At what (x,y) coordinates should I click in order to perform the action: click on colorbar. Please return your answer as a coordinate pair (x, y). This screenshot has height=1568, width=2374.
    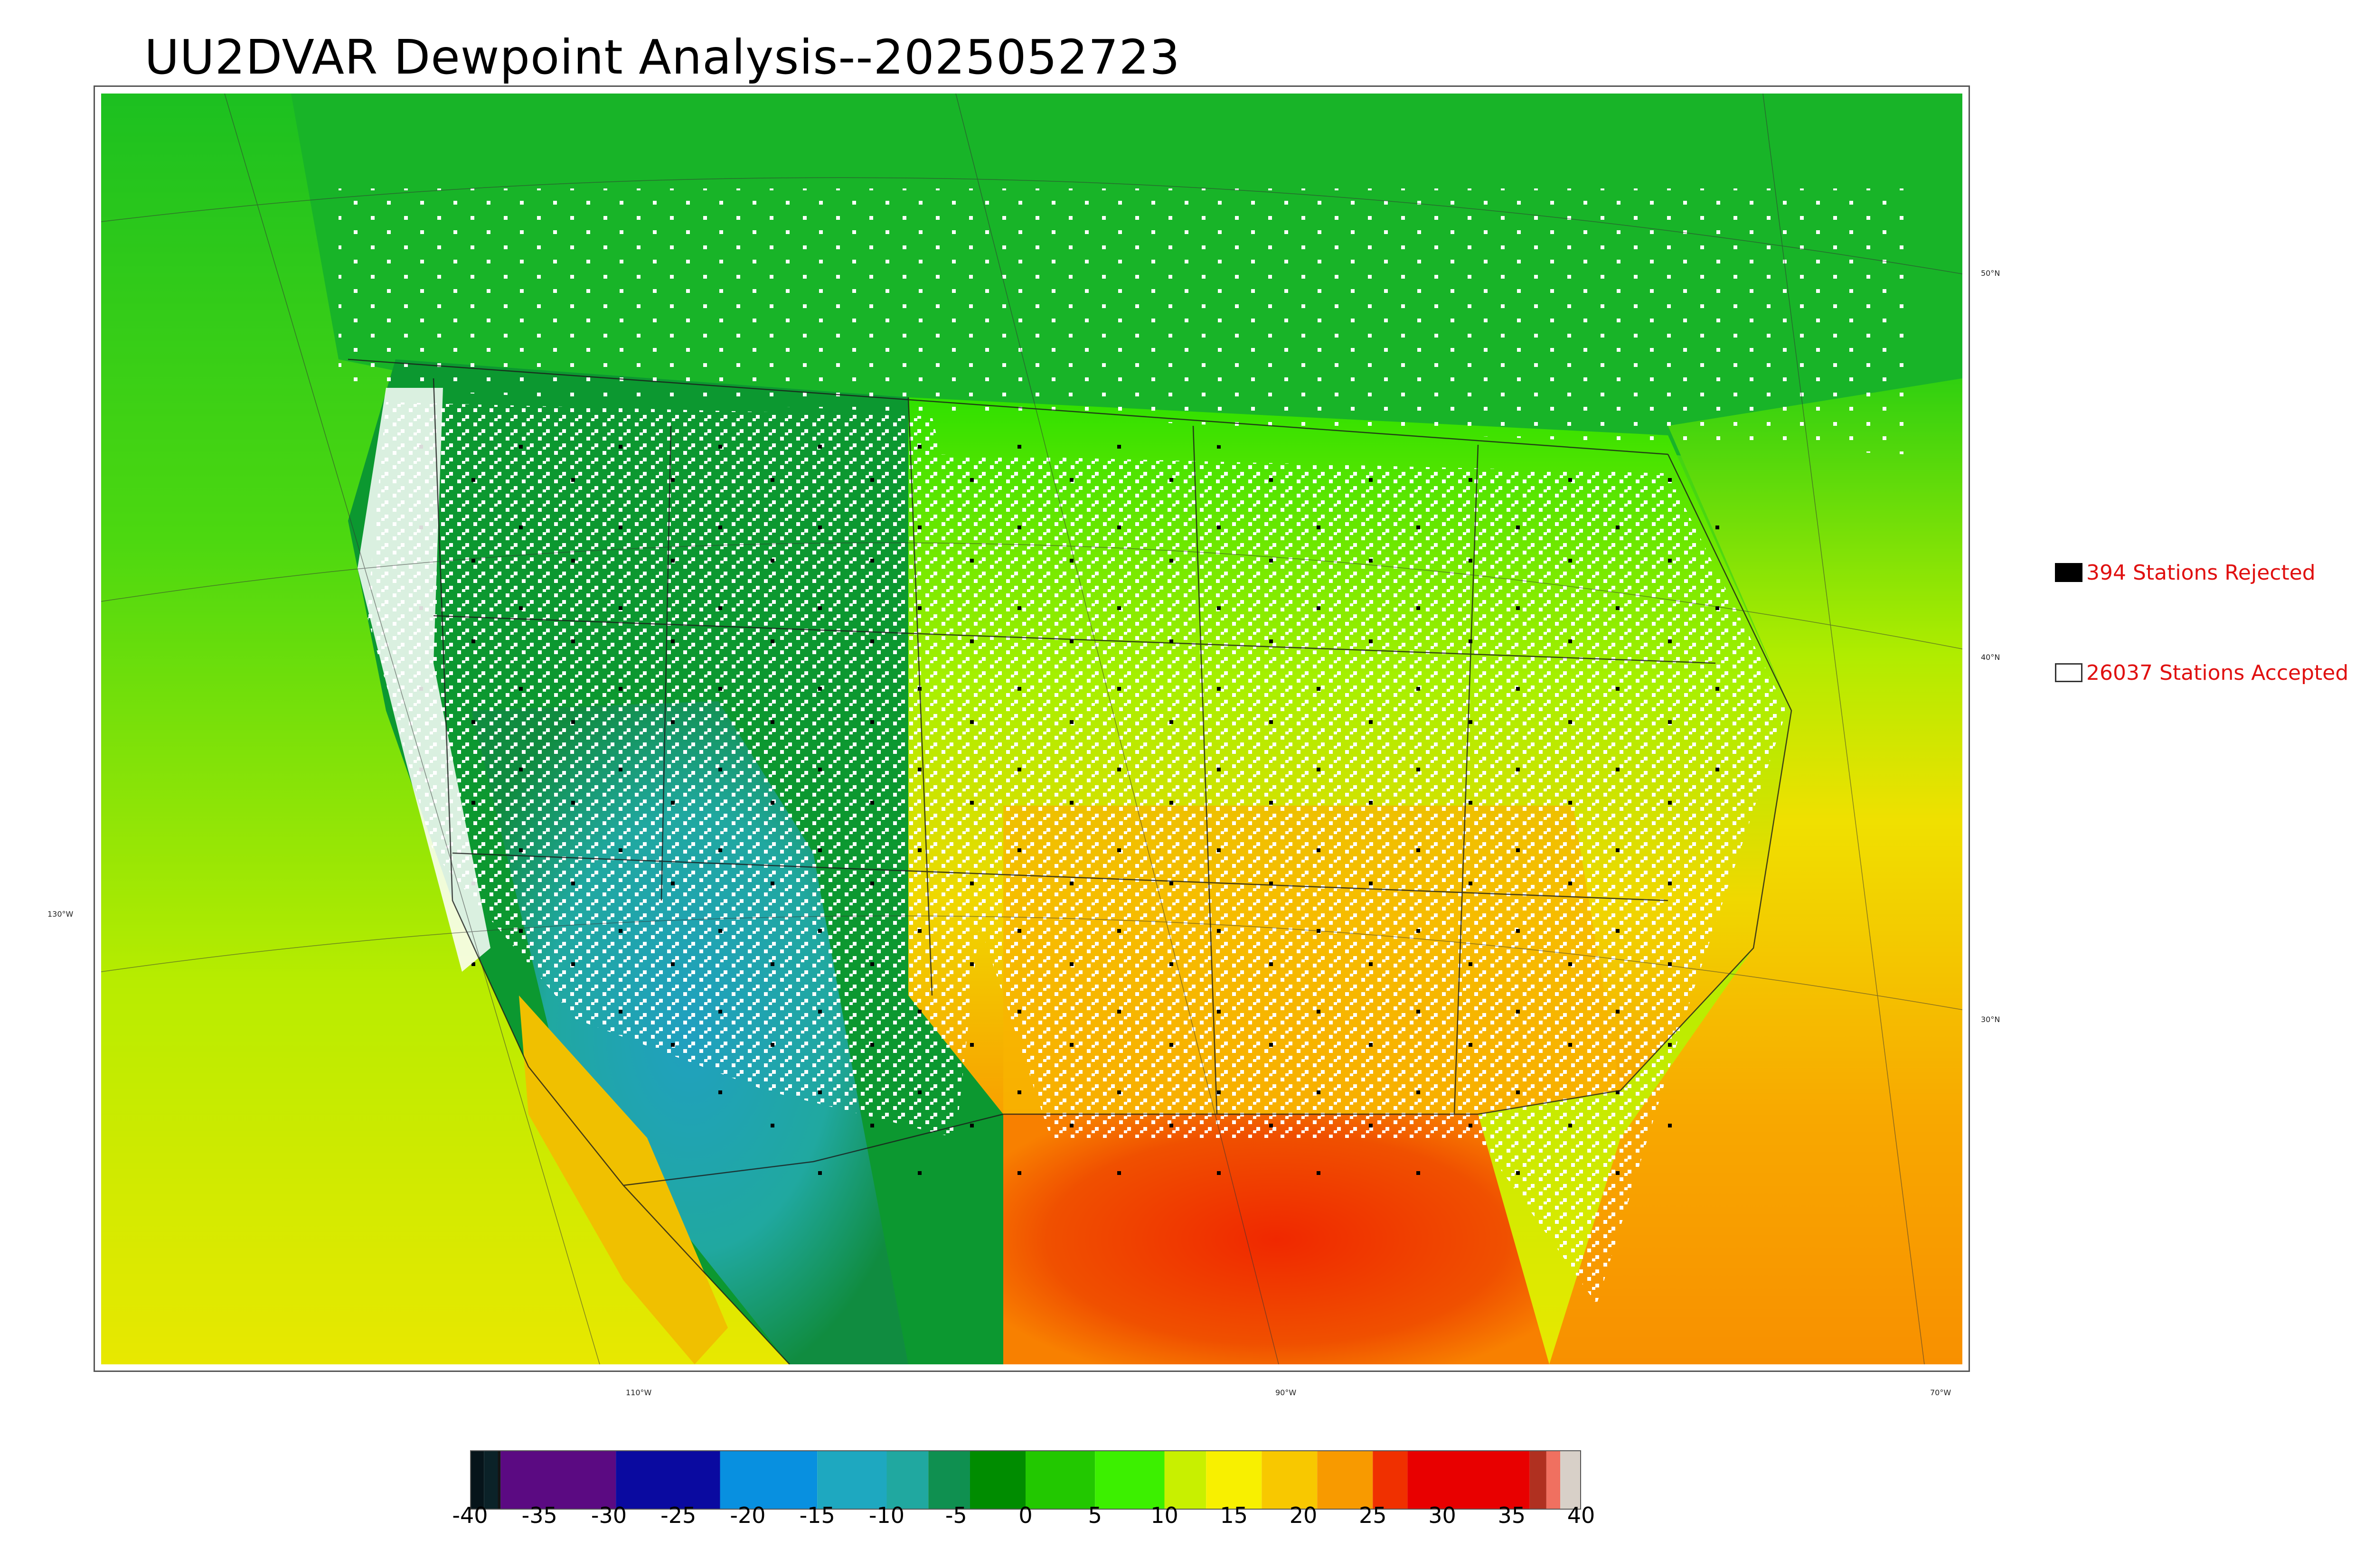
    Looking at the image, I should click on (1025, 1480).